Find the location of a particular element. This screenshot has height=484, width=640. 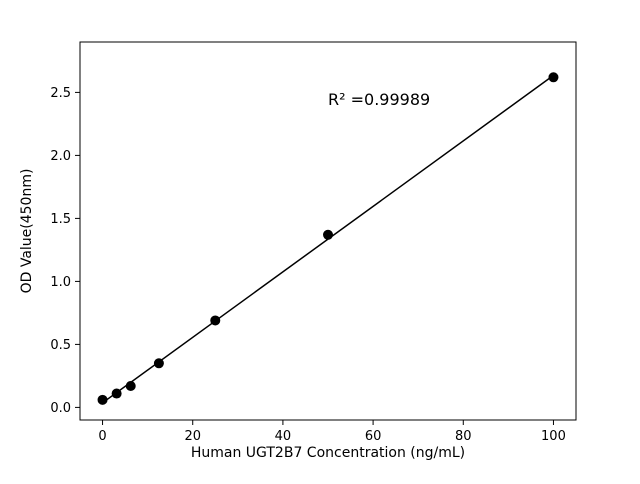

x-tick-label: 100 is located at coordinates (553, 436).